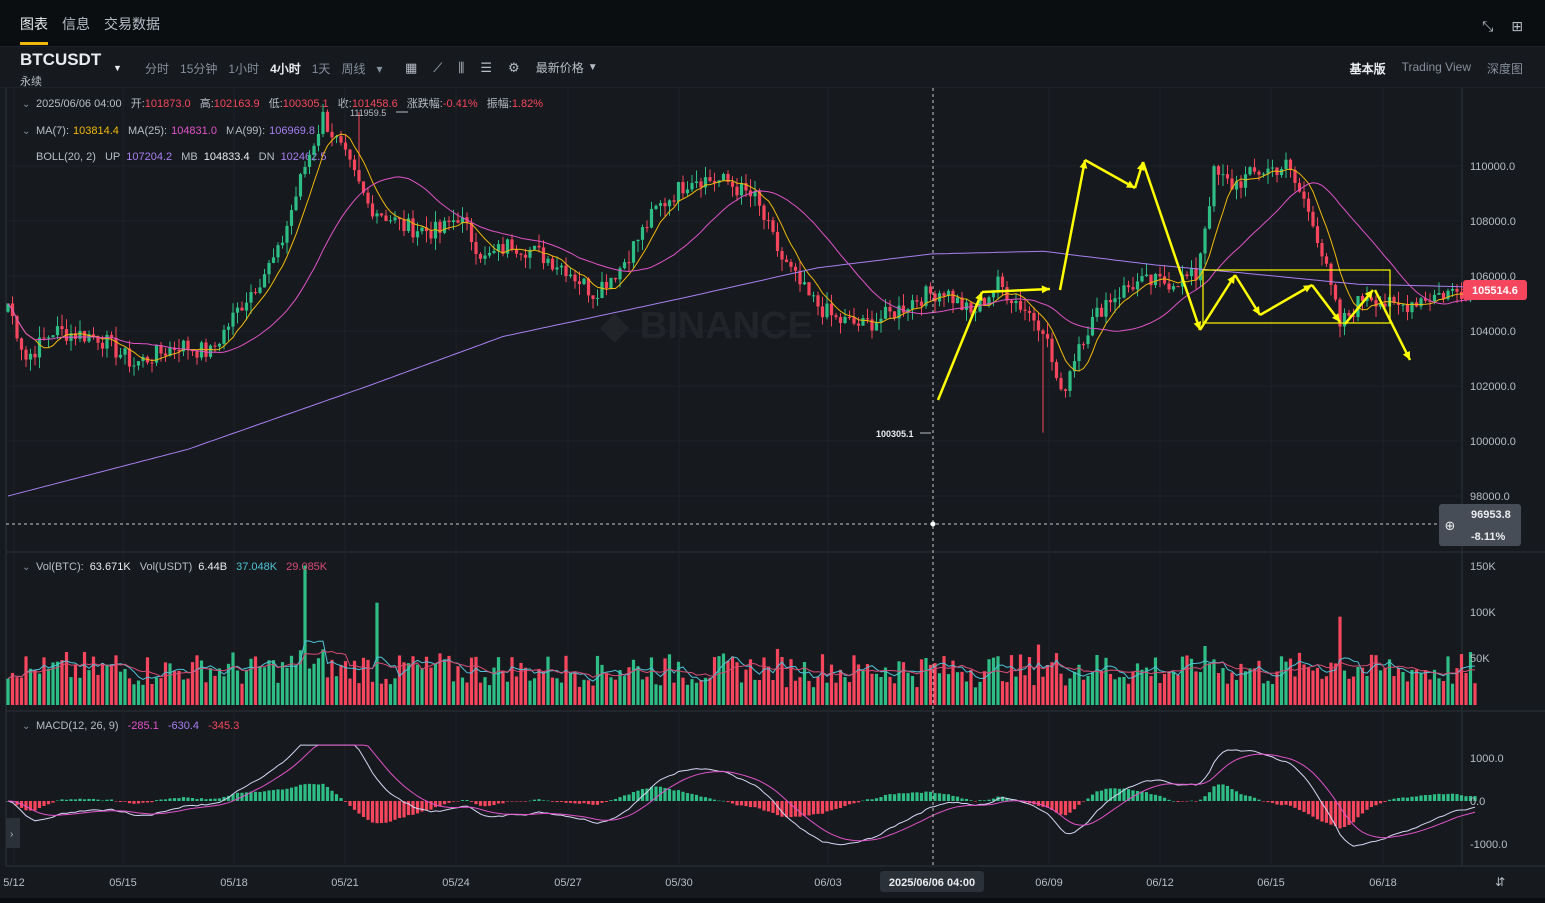  Describe the element at coordinates (411, 67) in the screenshot. I see `calendar-icon: ▦` at that location.